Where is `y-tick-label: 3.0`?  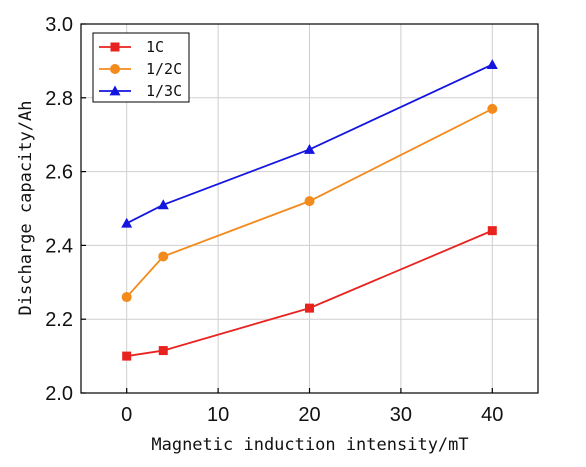
y-tick-label: 3.0 is located at coordinates (59, 25).